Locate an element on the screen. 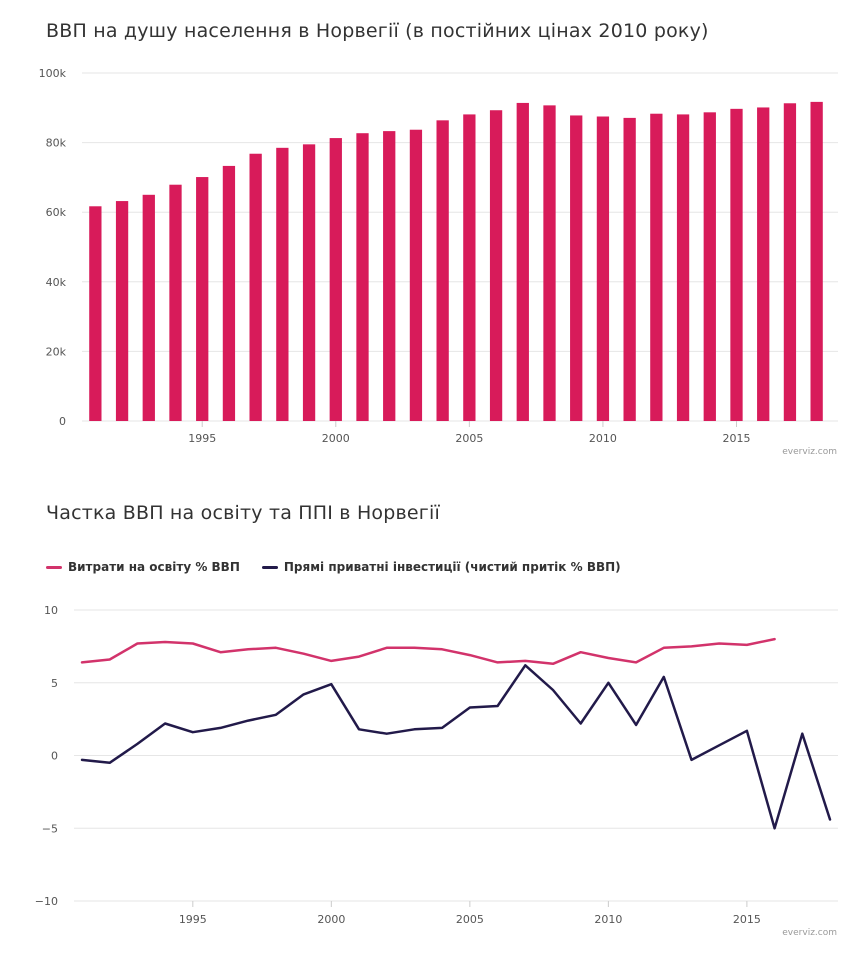 The height and width of the screenshot is (959, 859). legend-label: Витрати на освіту % ВВП is located at coordinates (154, 567).